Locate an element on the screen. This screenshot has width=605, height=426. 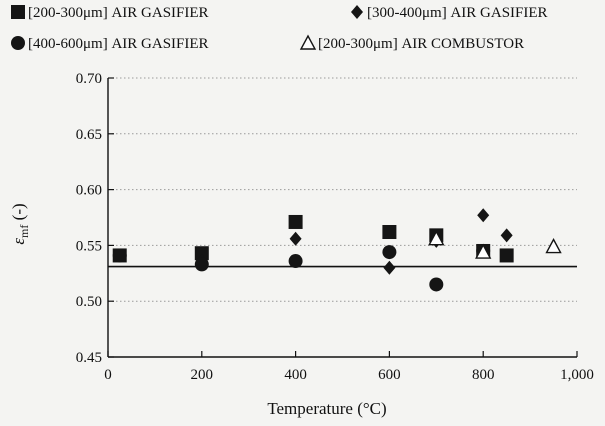
legend-label: [200-300μm] AIR COMBUSTOR is located at coordinates (421, 44).